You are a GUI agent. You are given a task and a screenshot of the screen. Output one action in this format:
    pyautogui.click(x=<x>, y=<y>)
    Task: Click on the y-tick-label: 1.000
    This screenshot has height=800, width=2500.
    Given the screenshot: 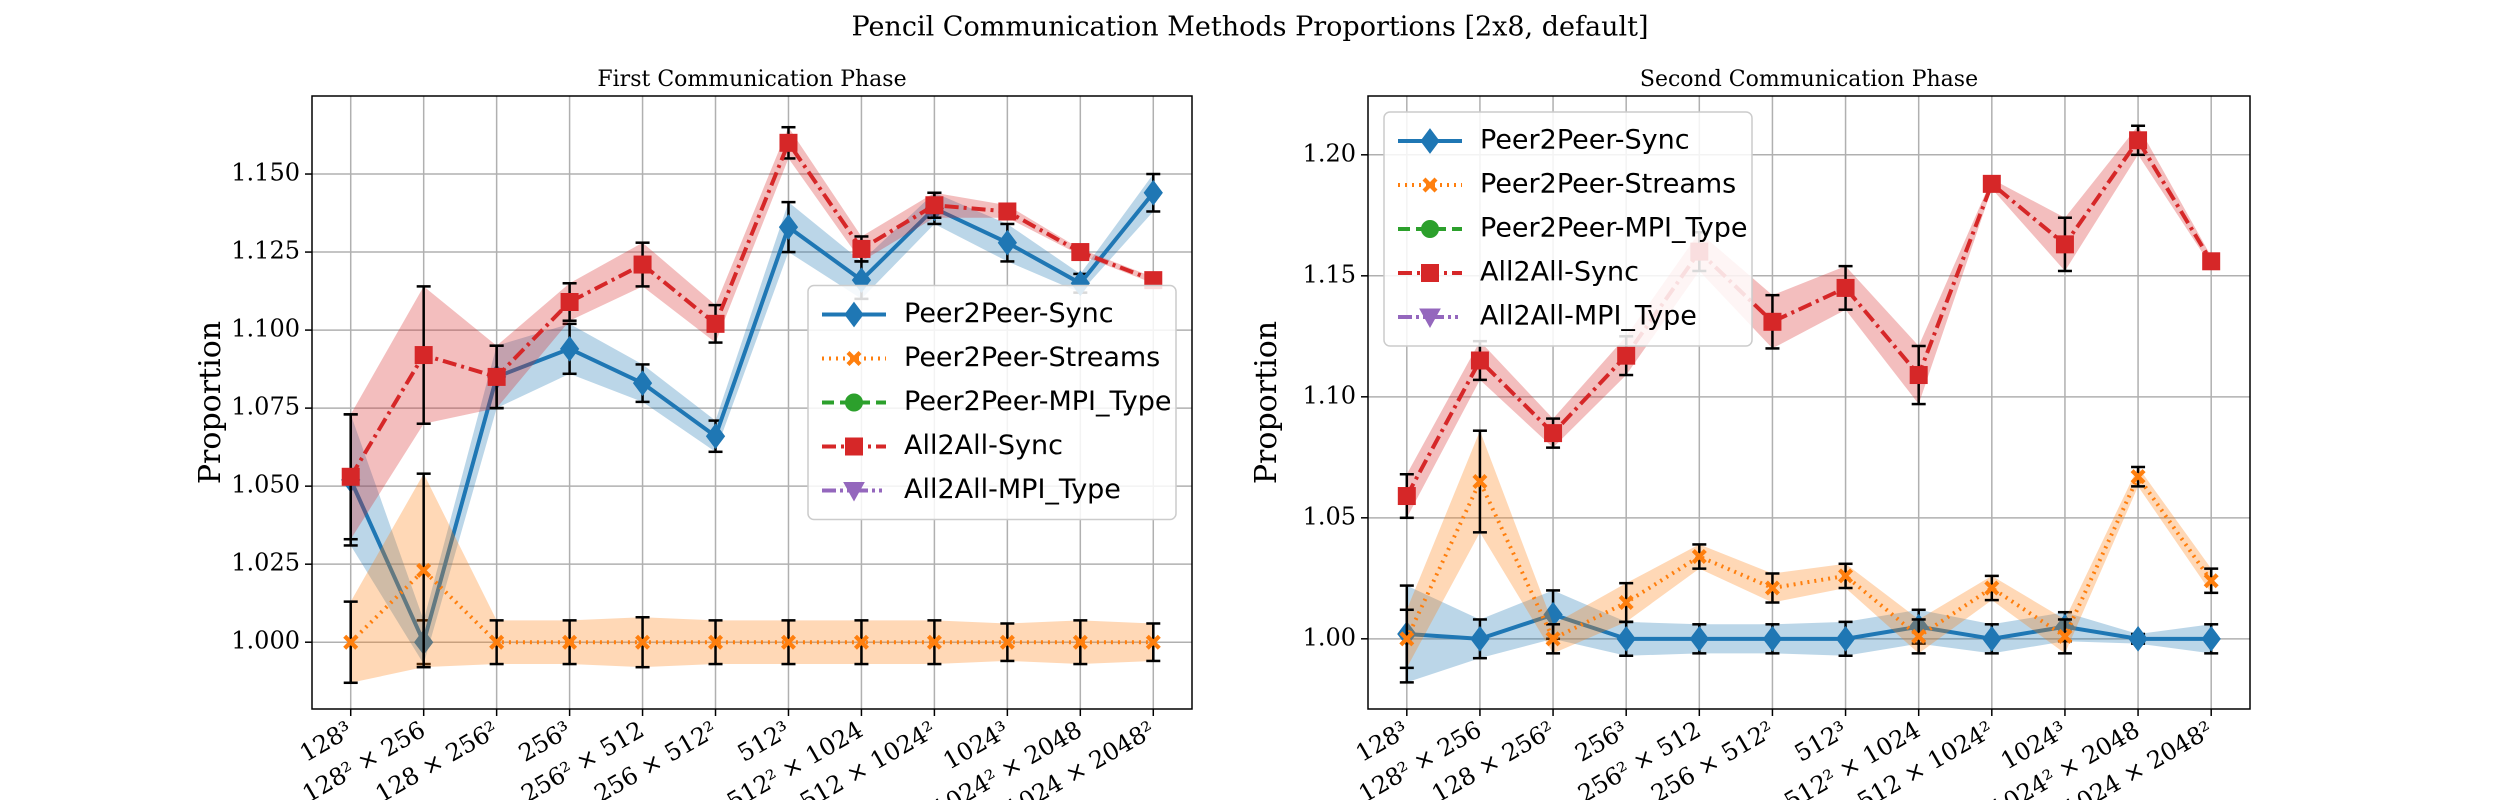 What is the action you would take?
    pyautogui.click(x=265, y=641)
    